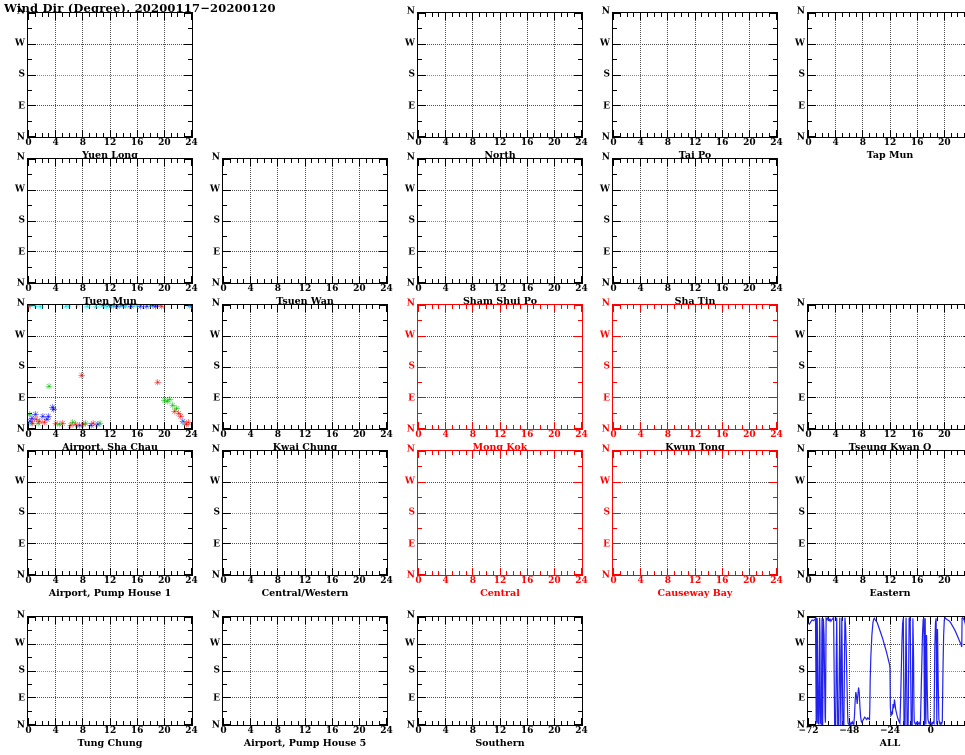  Describe the element at coordinates (82, 731) in the screenshot. I see `x-tick-label: 8` at that location.